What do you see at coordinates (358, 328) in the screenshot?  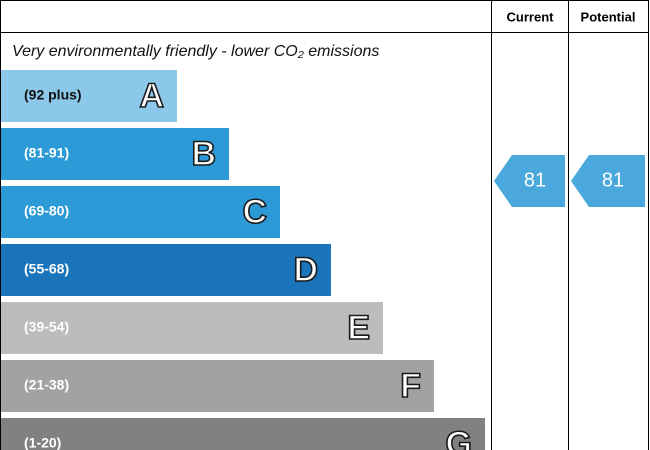 I see `band-letter: E` at bounding box center [358, 328].